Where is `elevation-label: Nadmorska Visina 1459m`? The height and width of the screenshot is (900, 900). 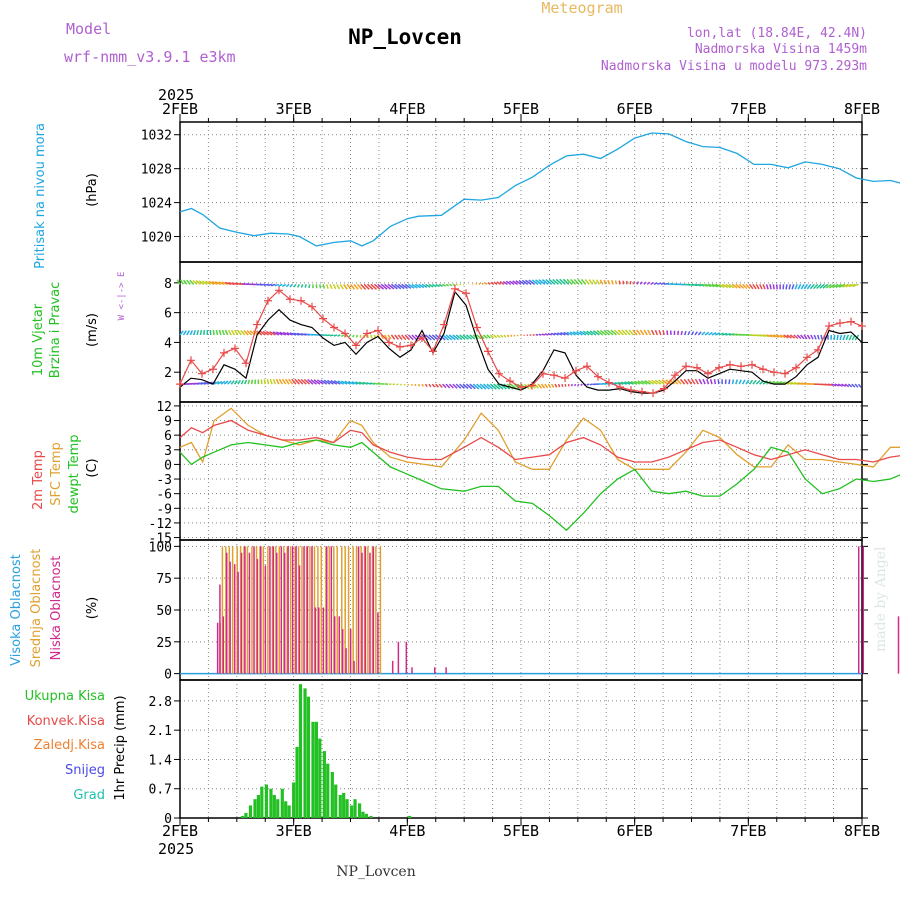 elevation-label: Nadmorska Visina 1459m is located at coordinates (781, 49).